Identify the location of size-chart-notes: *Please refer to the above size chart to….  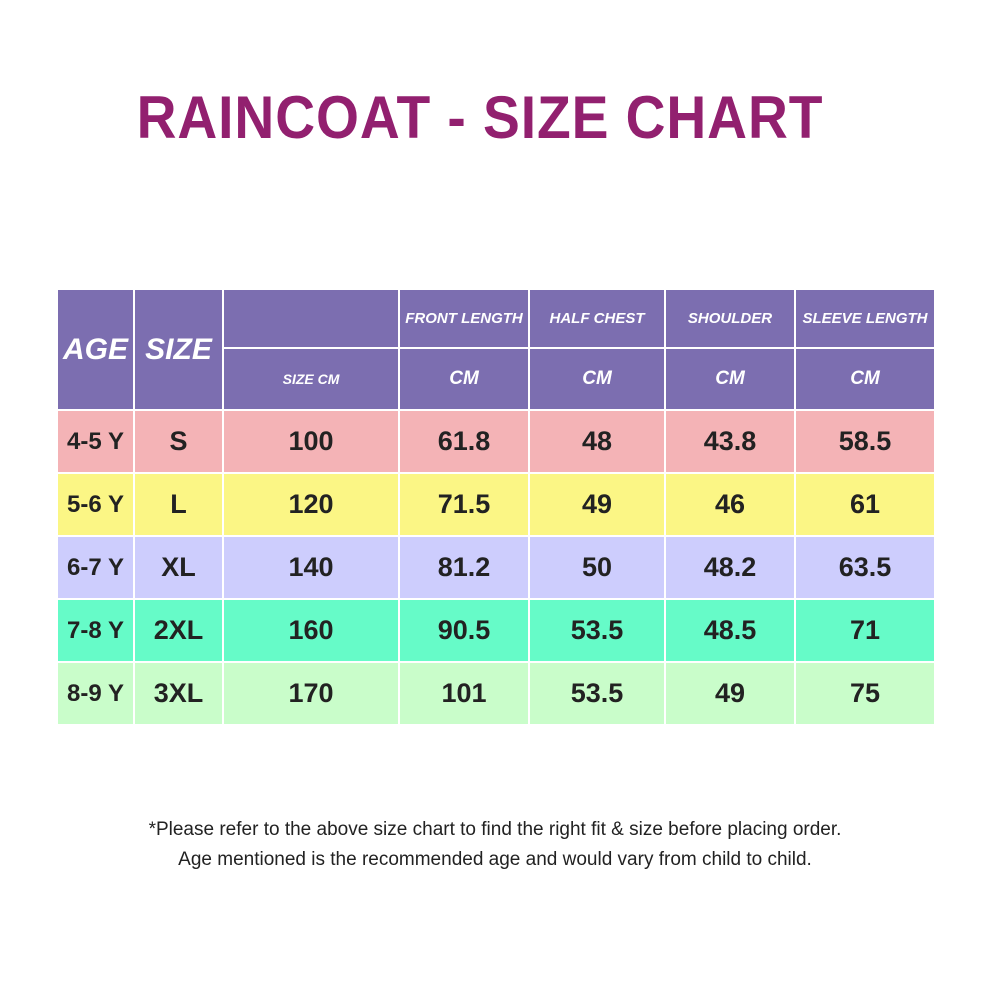
(495, 845).